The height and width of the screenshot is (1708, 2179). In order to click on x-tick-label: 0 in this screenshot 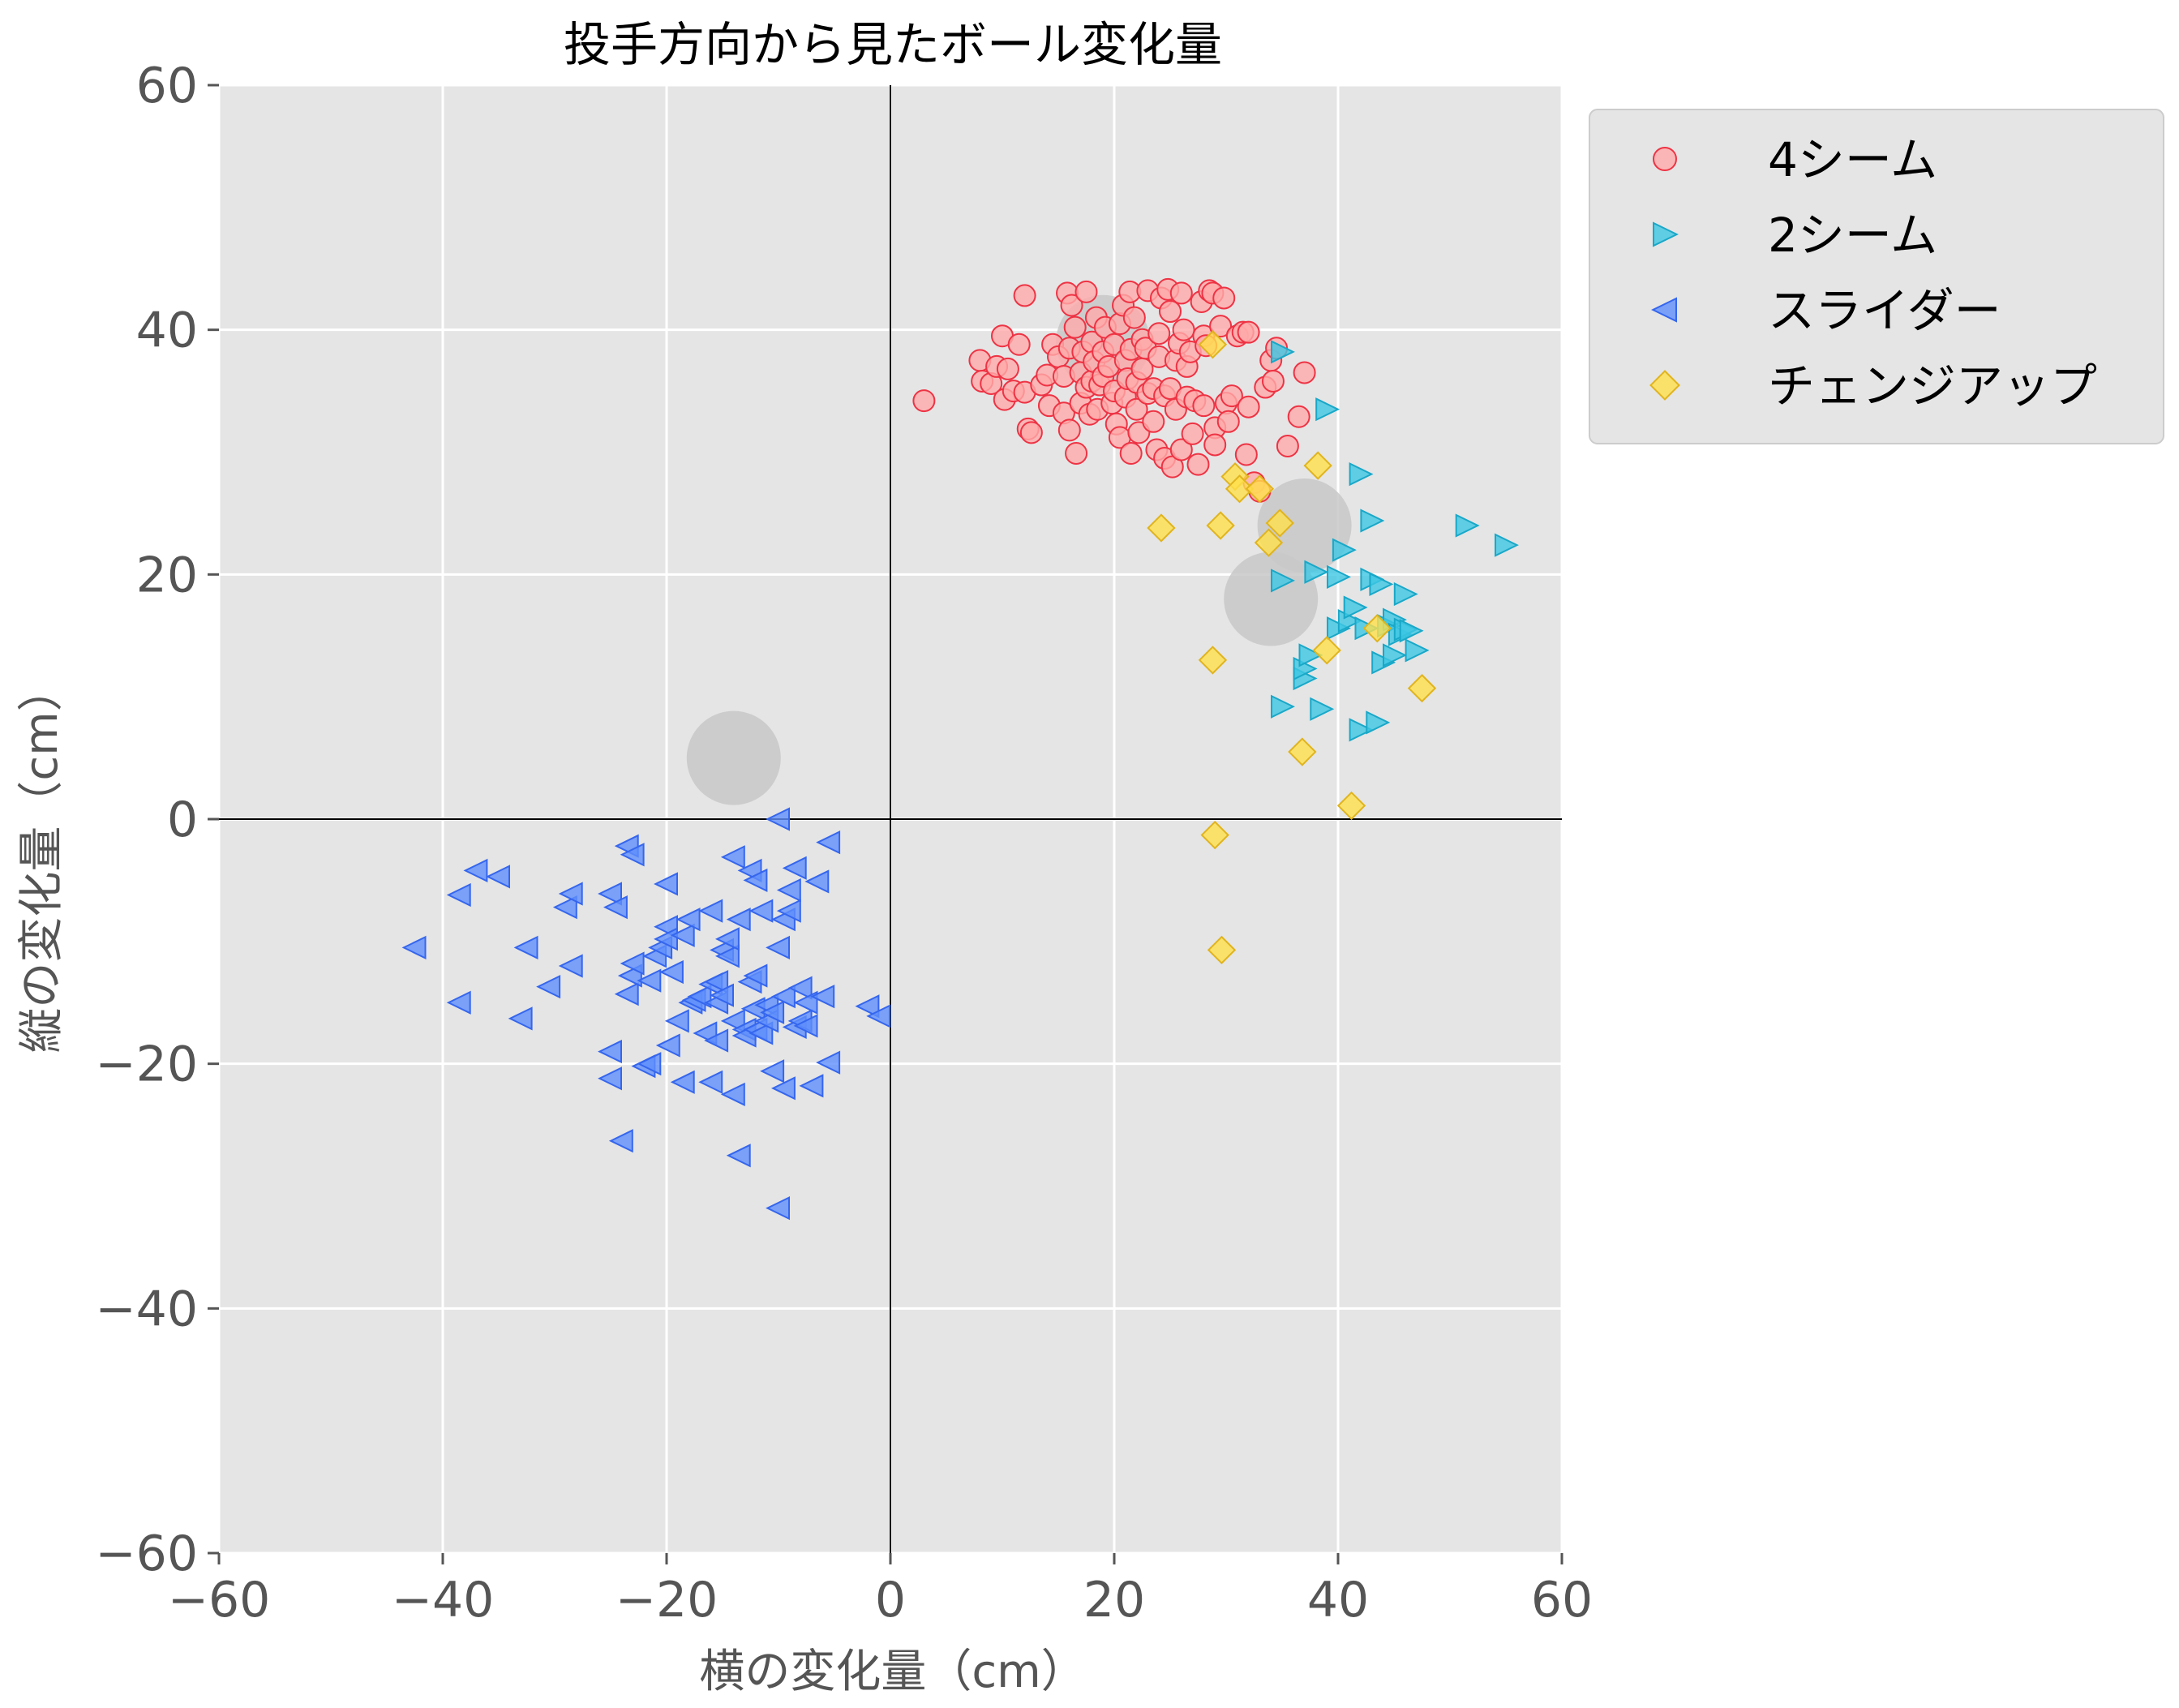, I will do `click(890, 1600)`.